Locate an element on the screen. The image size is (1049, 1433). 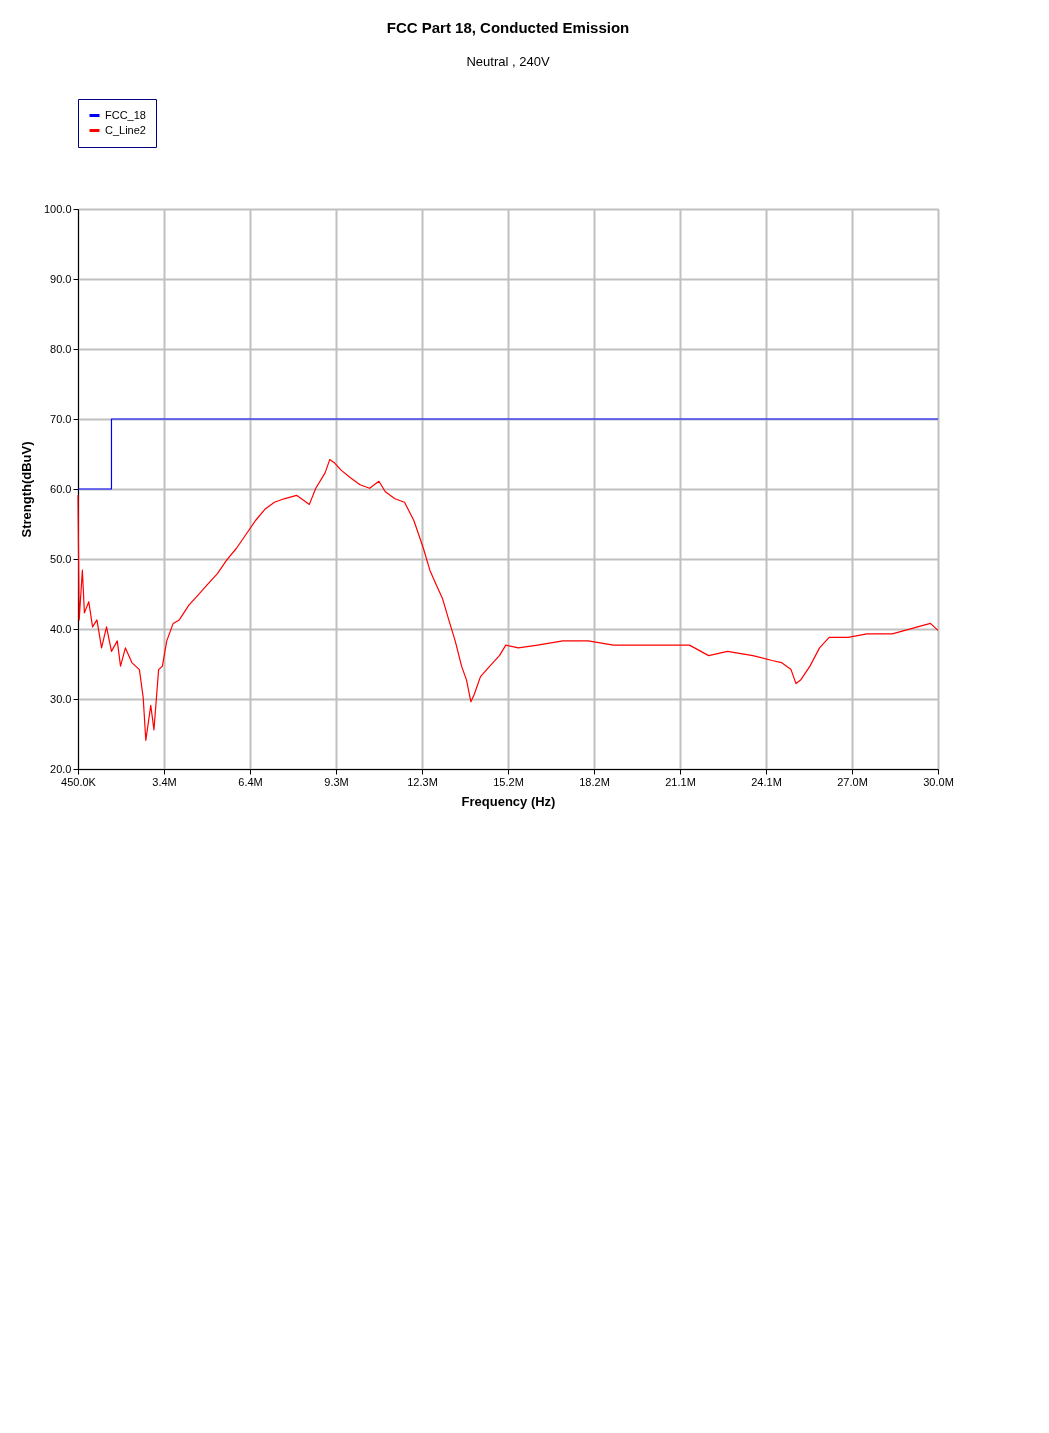
x-tick-label: 21.1M is located at coordinates (680, 781).